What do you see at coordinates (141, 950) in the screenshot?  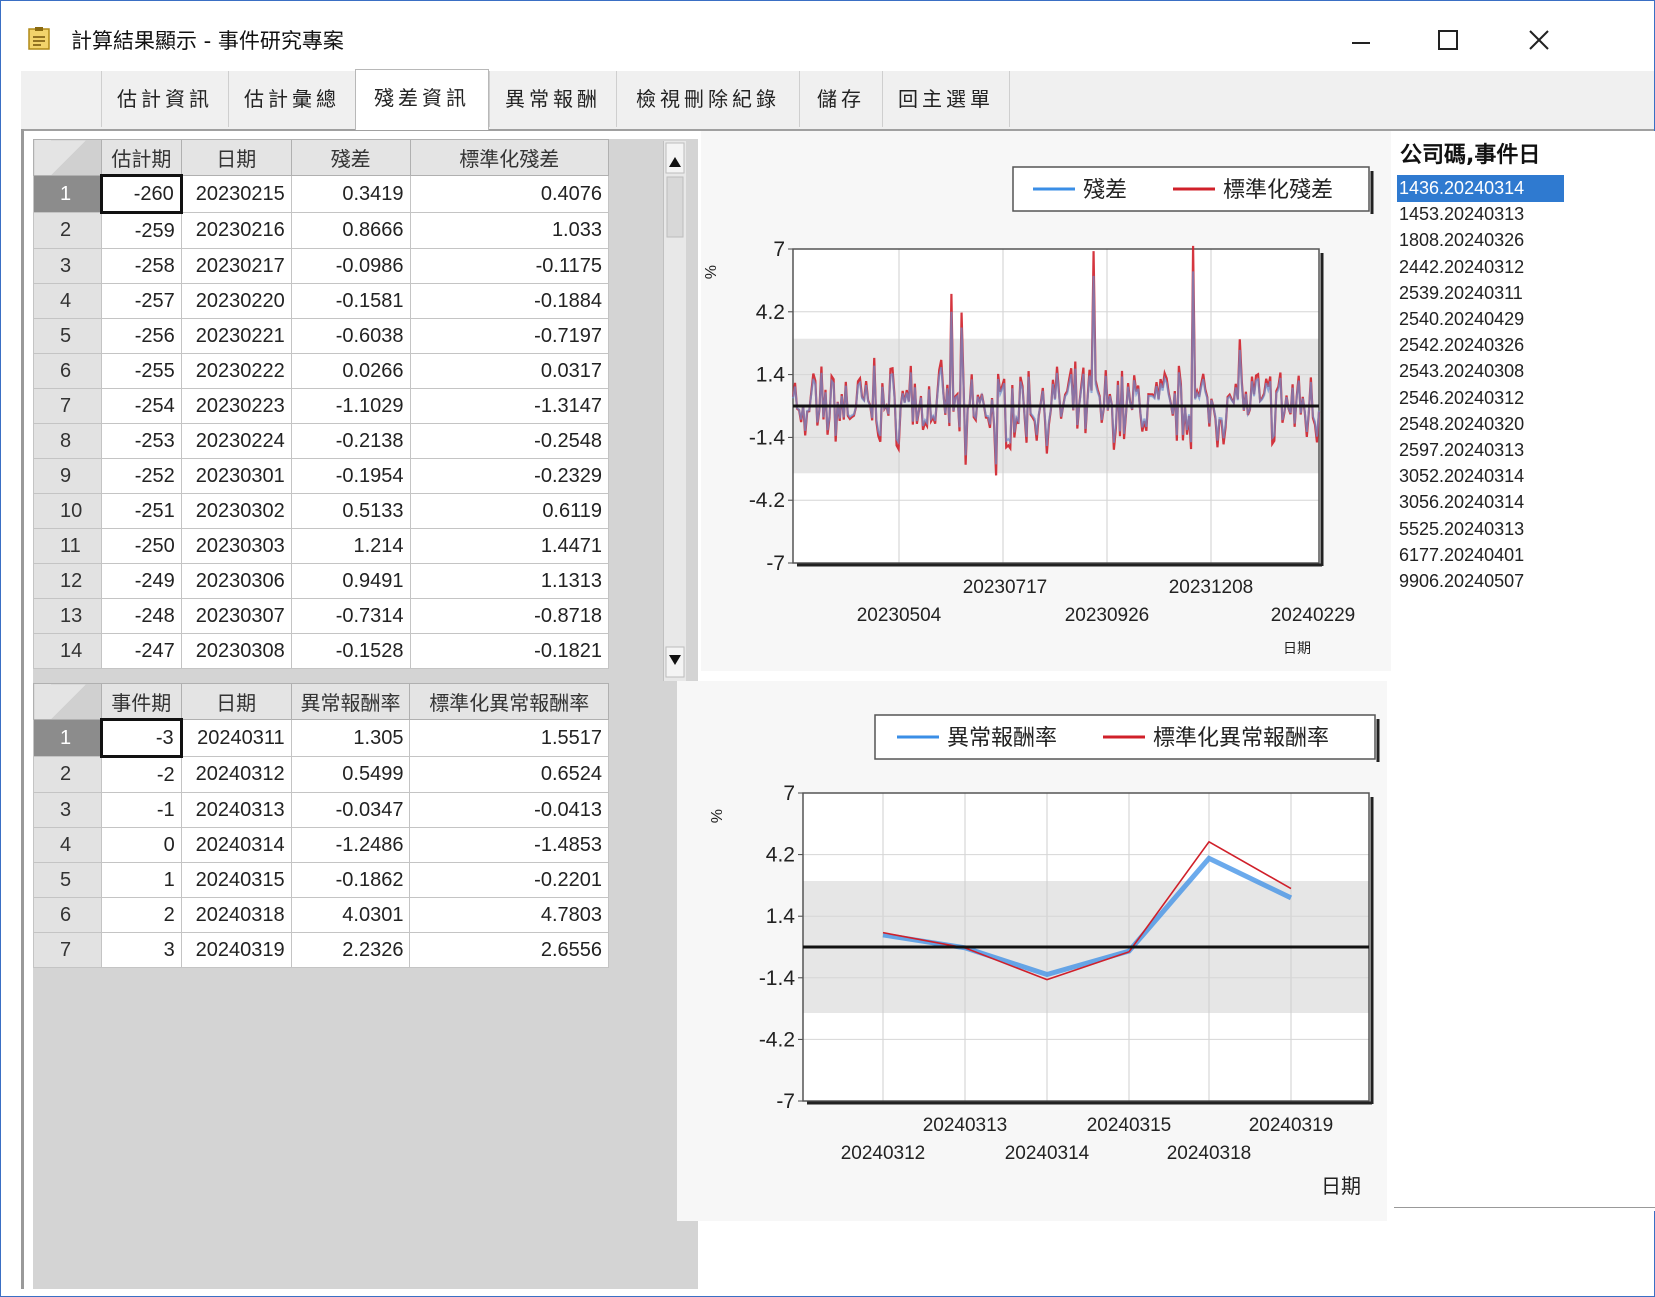 I see `table-cell: 3` at bounding box center [141, 950].